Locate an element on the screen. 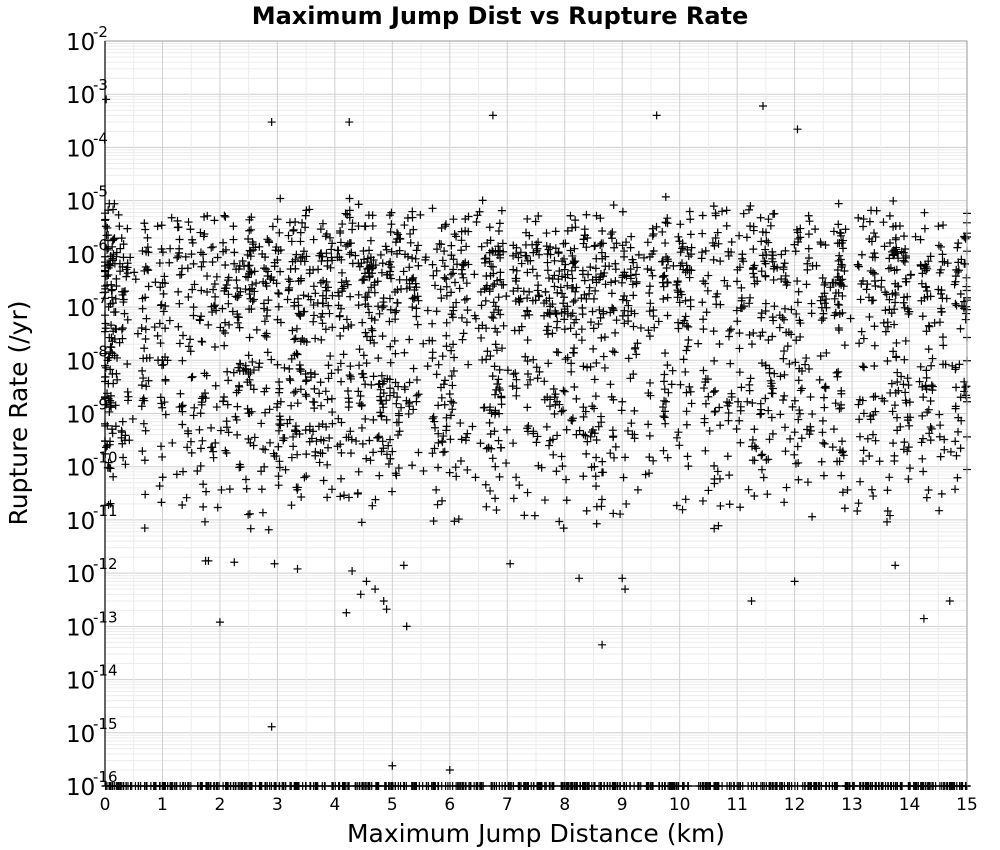  x-tick-label: 2 is located at coordinates (220, 805).